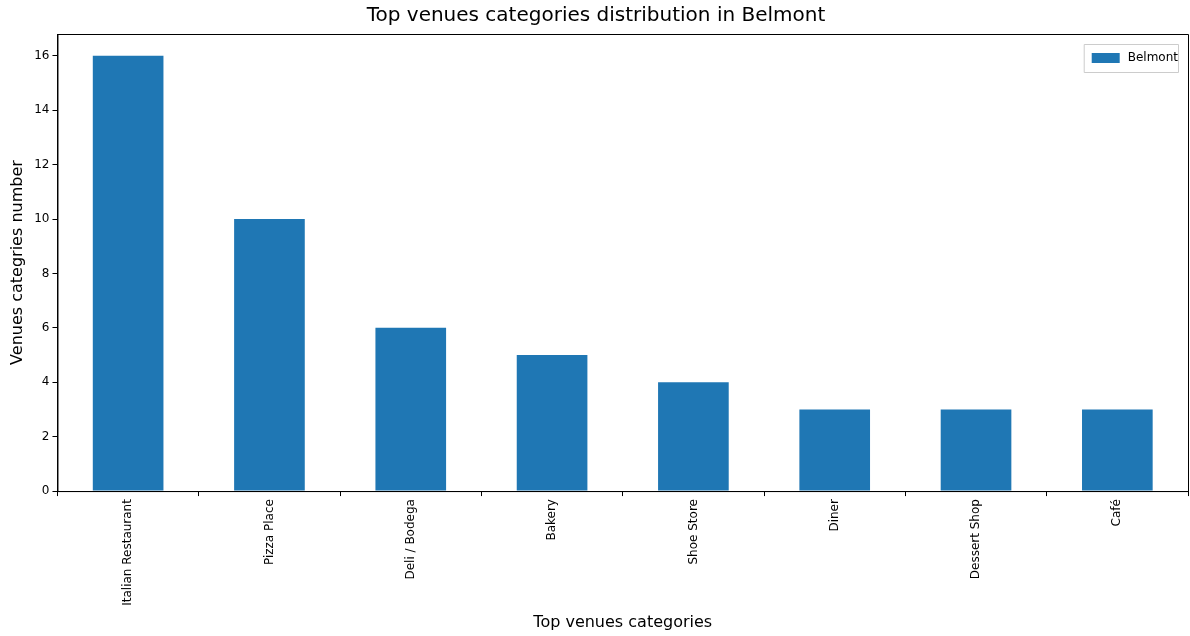  Describe the element at coordinates (42, 163) in the screenshot. I see `y-tick-label: 12` at that location.